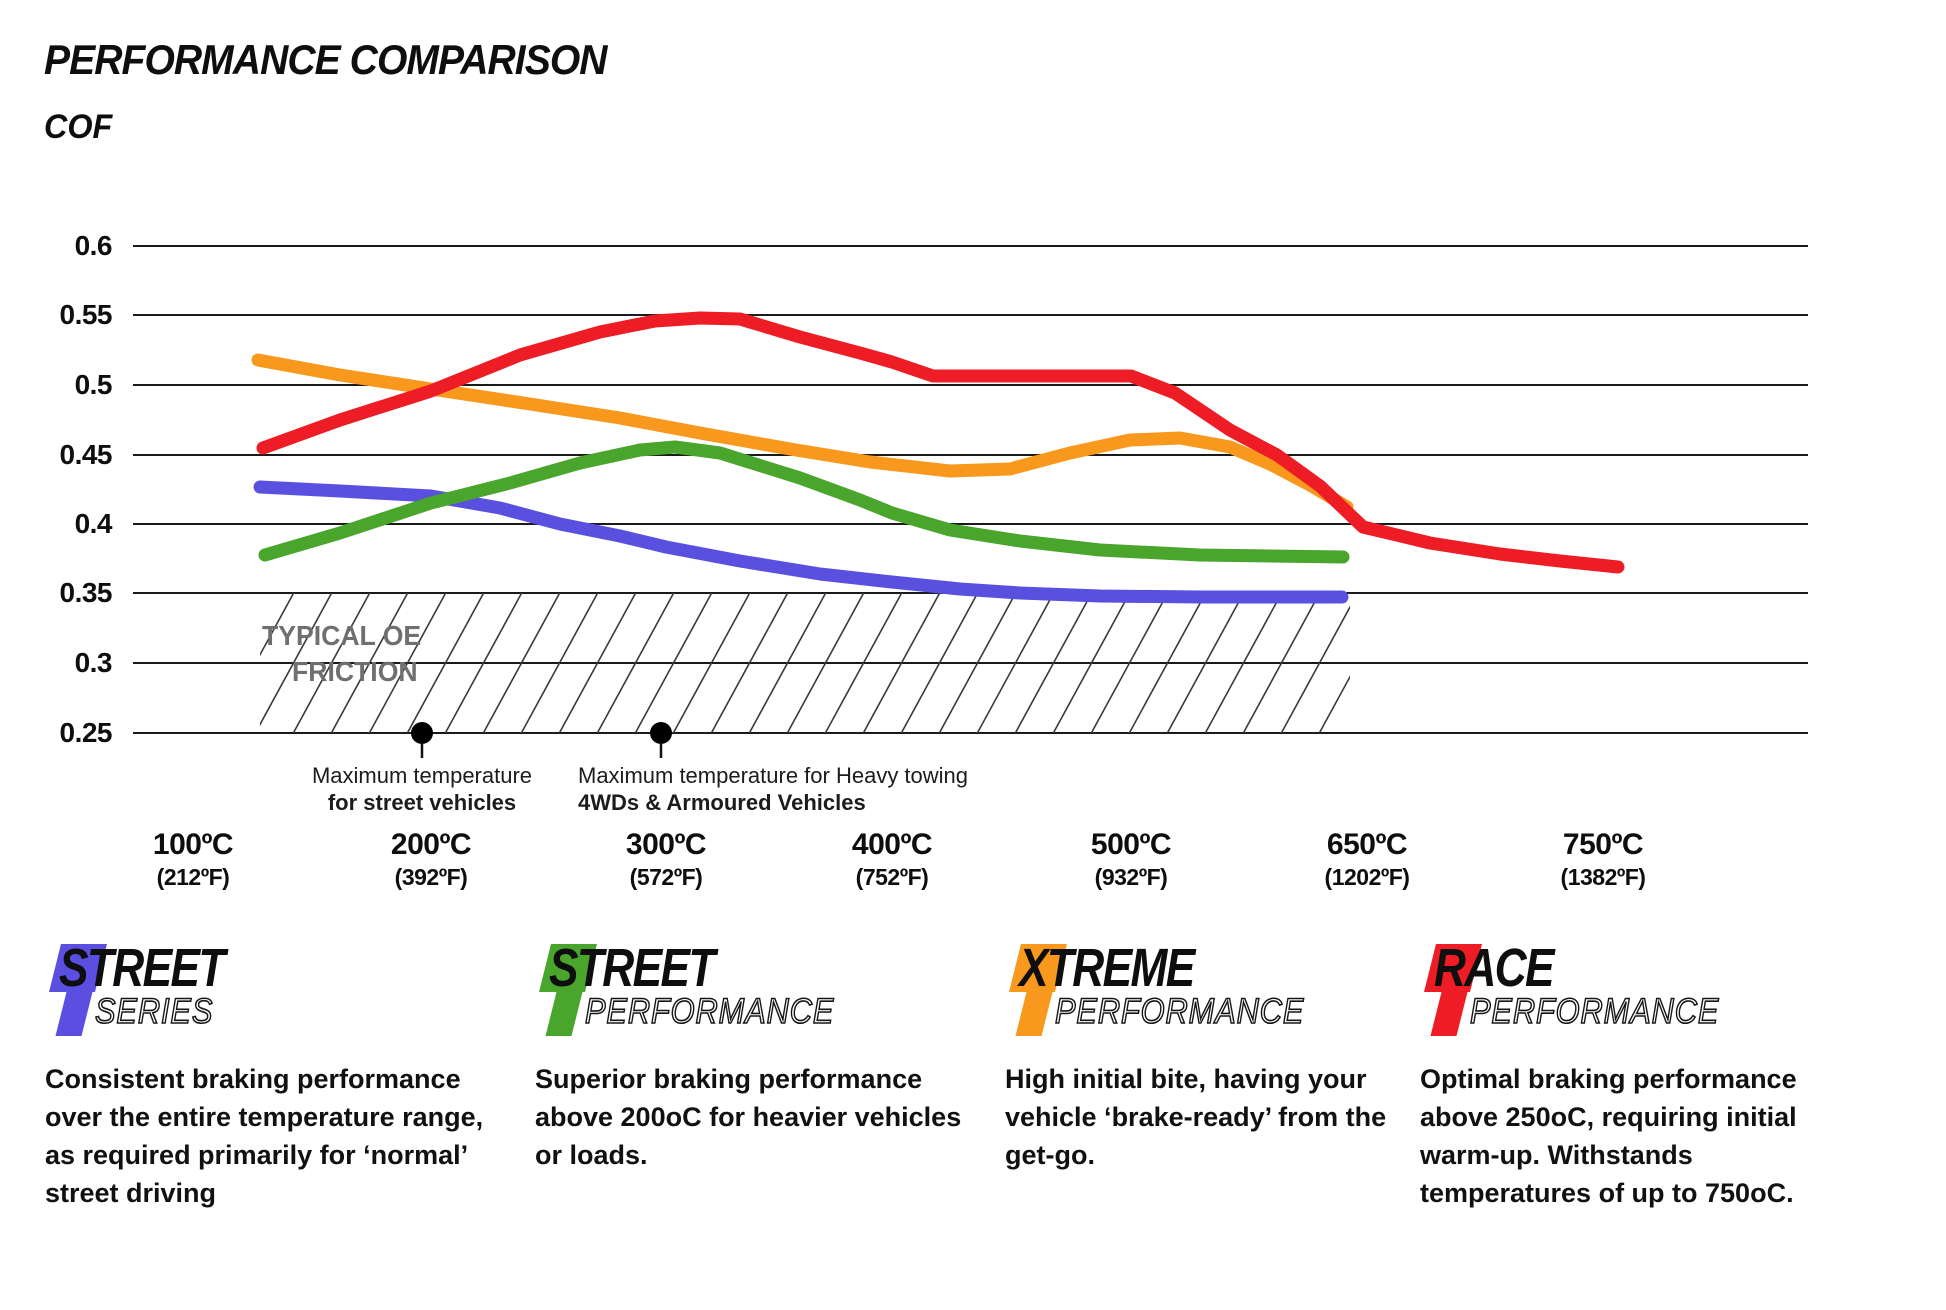 Image resolution: width=1946 pixels, height=1310 pixels. Describe the element at coordinates (422, 789) in the screenshot. I see `annotation-street-max-temp: Maximum temperature for street vehicles` at that location.